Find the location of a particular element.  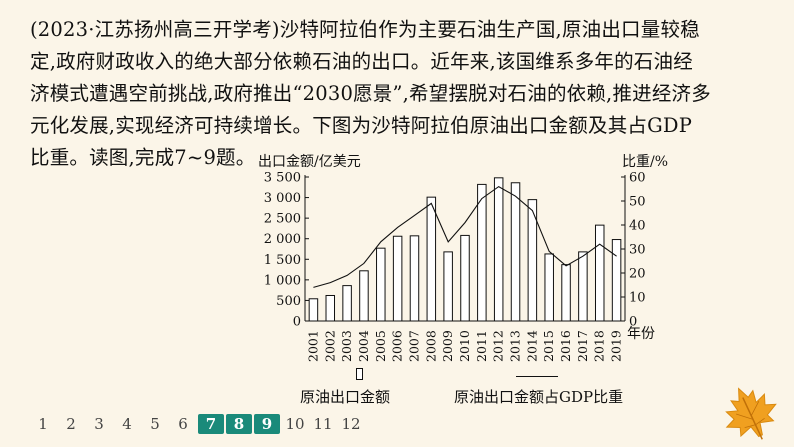

page-number-5: 5 is located at coordinates (155, 424).